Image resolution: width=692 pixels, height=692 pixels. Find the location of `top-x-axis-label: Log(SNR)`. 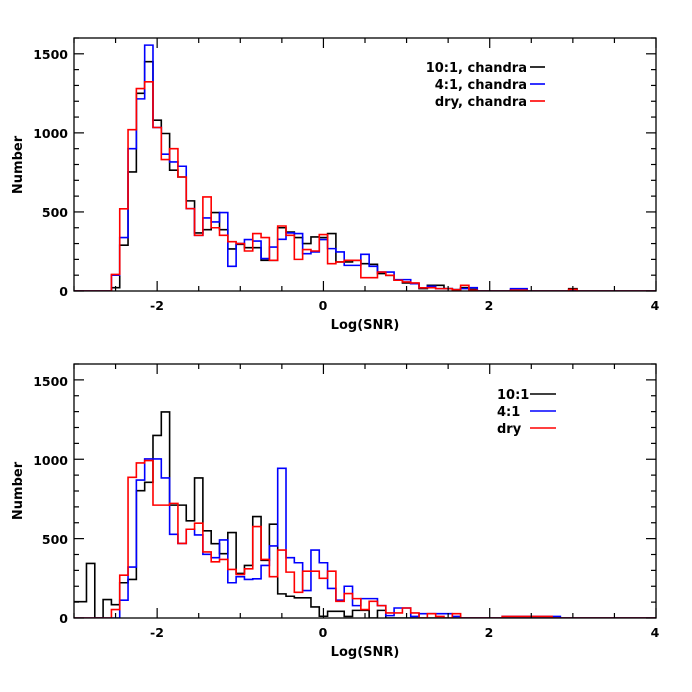

top-x-axis-label: Log(SNR) is located at coordinates (365, 325).